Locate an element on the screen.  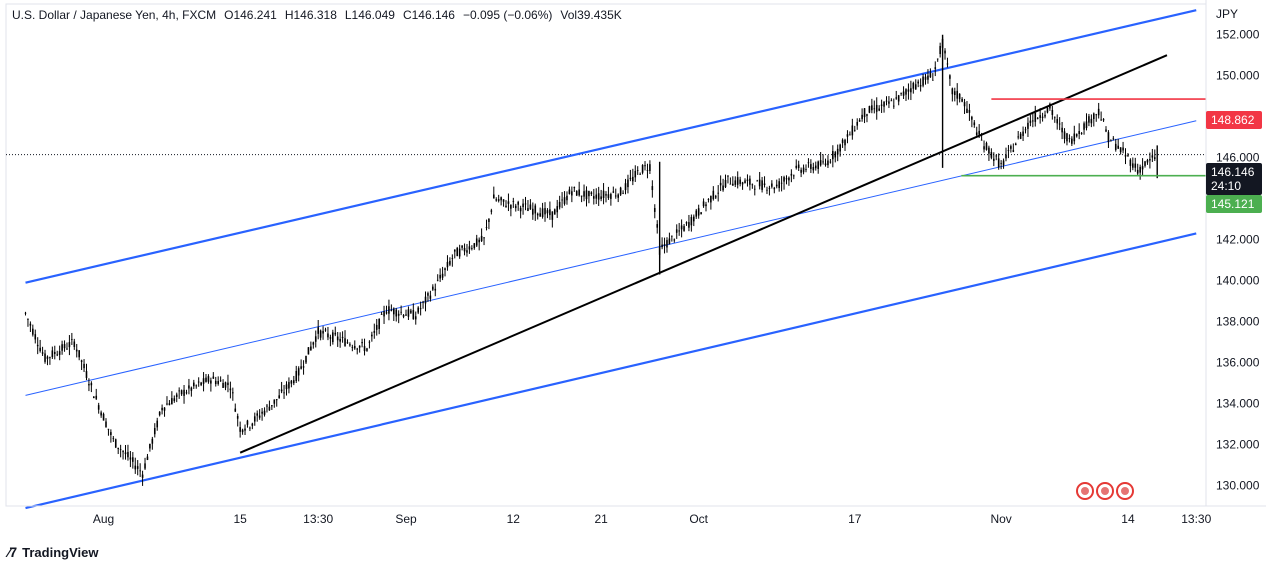
tradingview-mark-icon: ⁄7 is located at coordinates (12, 552).